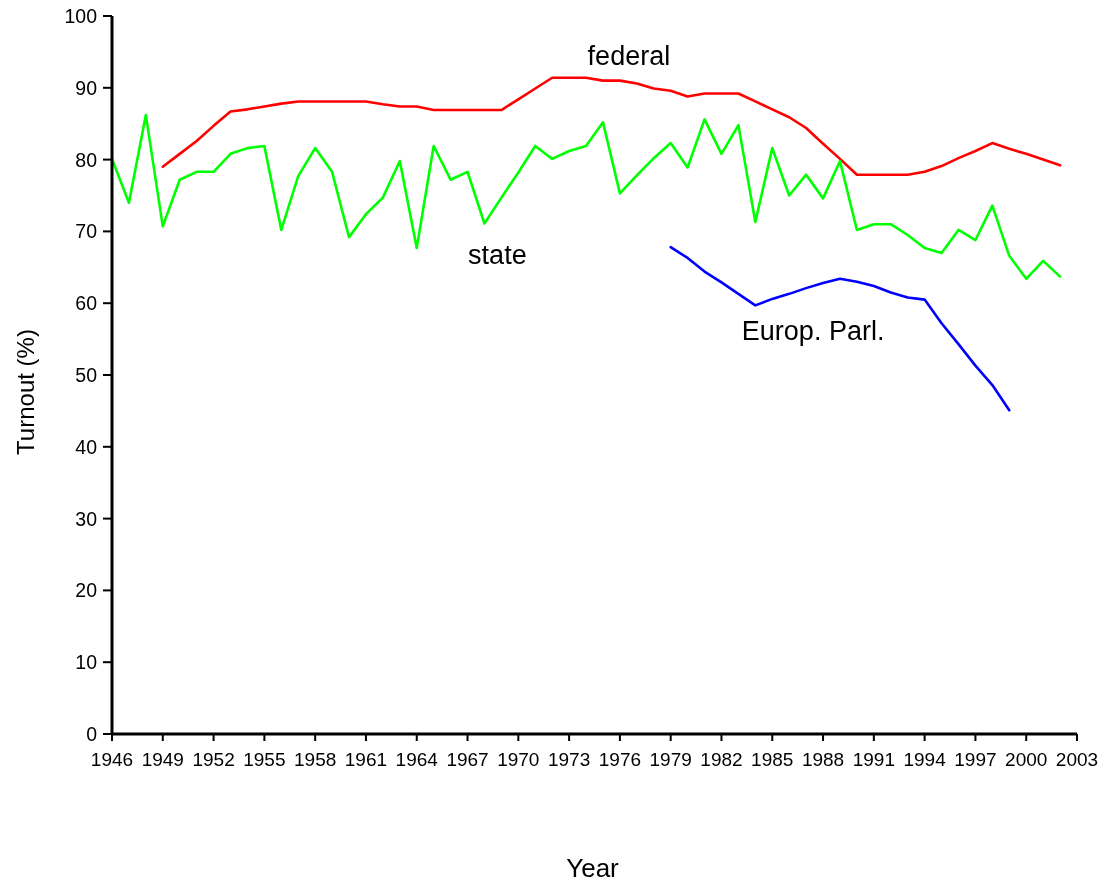  What do you see at coordinates (518, 759) in the screenshot?
I see `x-tick-label: 1970` at bounding box center [518, 759].